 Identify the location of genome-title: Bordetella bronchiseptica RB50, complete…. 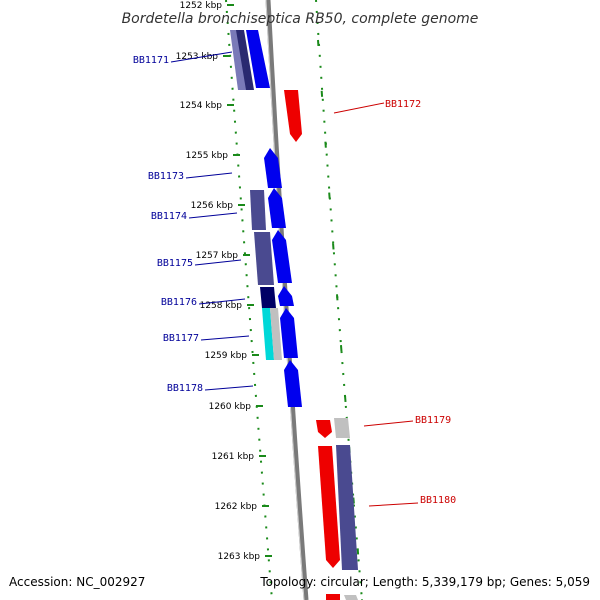
(300, 19).